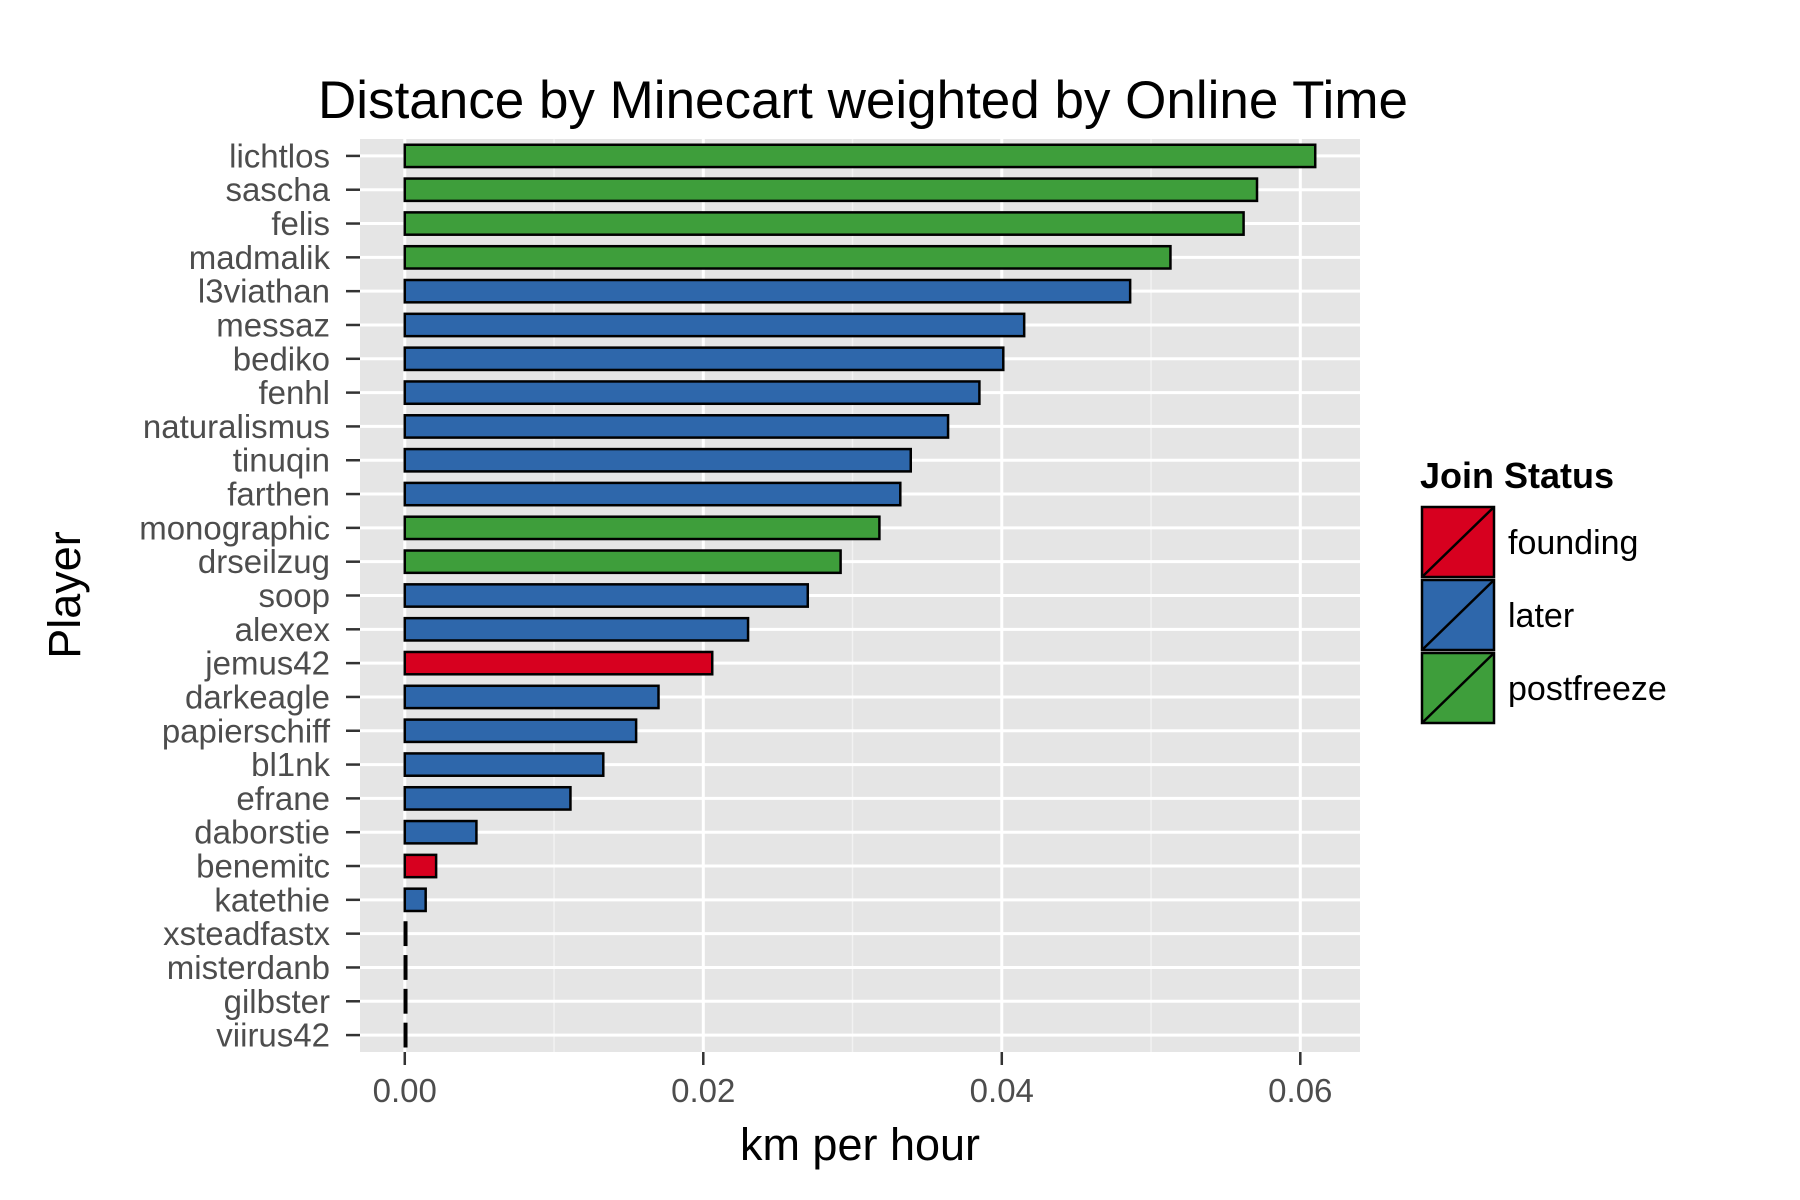 The image size is (1800, 1200). Describe the element at coordinates (300, 223) in the screenshot. I see `y-tick-label: felis` at that location.